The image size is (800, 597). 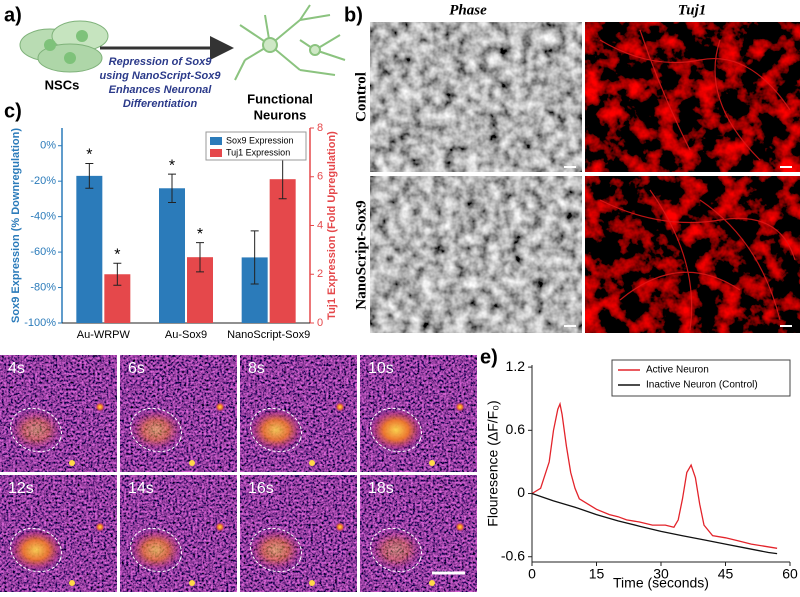 What do you see at coordinates (16, 368) in the screenshot?
I see `time-label: 4s` at bounding box center [16, 368].